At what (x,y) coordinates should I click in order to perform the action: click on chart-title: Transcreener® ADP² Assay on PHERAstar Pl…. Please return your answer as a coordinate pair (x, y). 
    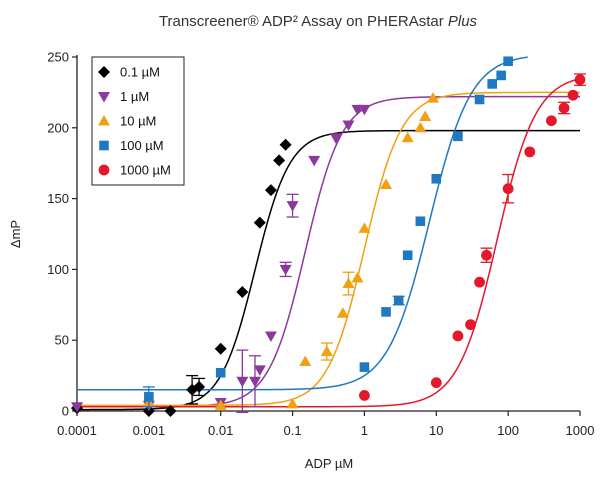
    Looking at the image, I should click on (318, 21).